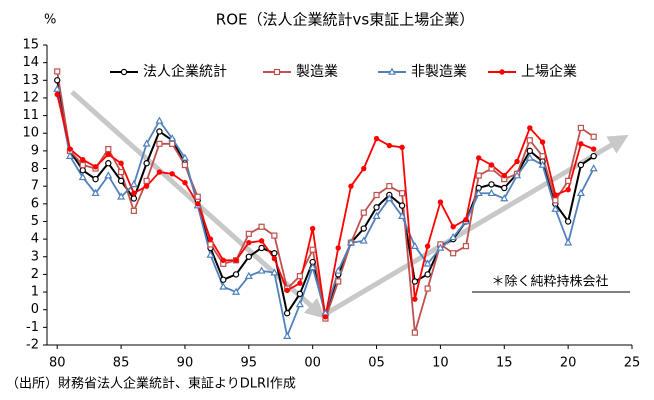 The image size is (654, 400). Describe the element at coordinates (30, 133) in the screenshot. I see `y-tick-label: 10` at that location.